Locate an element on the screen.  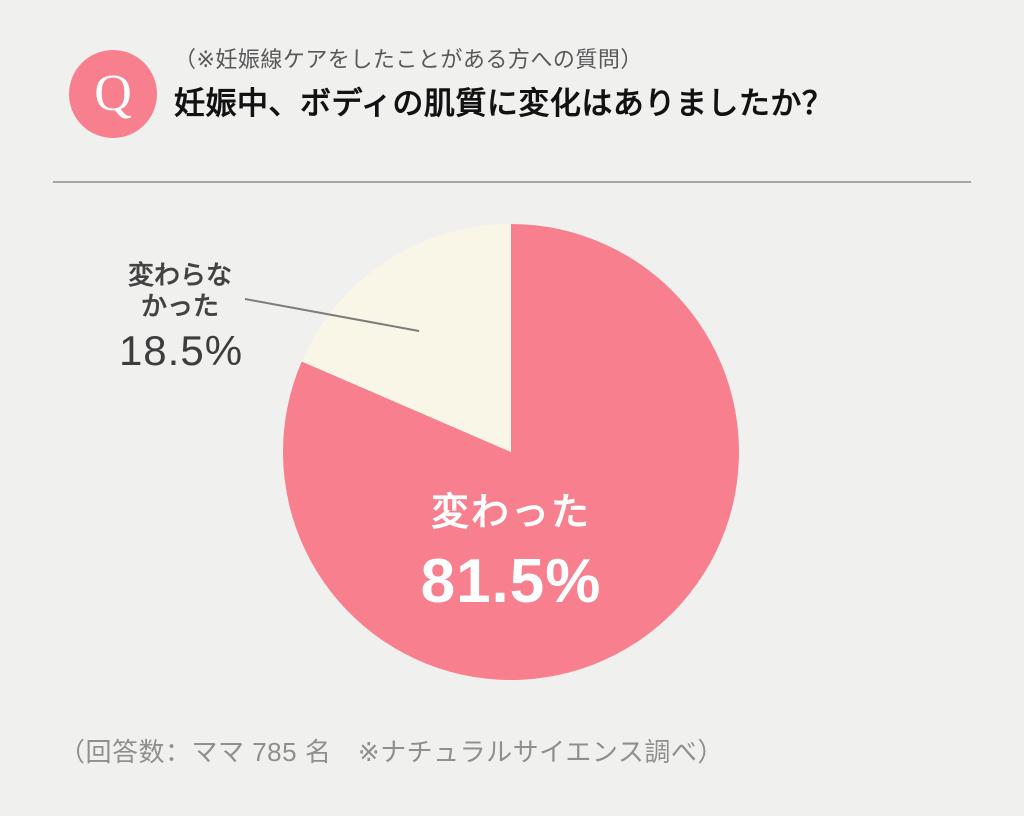
slice-value-changed: 81.5% is located at coordinates (511, 581).